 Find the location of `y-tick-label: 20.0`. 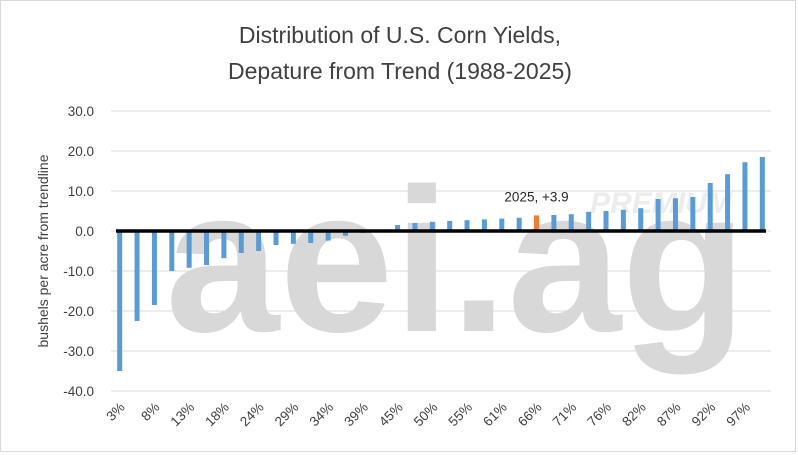

y-tick-label: 20.0 is located at coordinates (81, 151).